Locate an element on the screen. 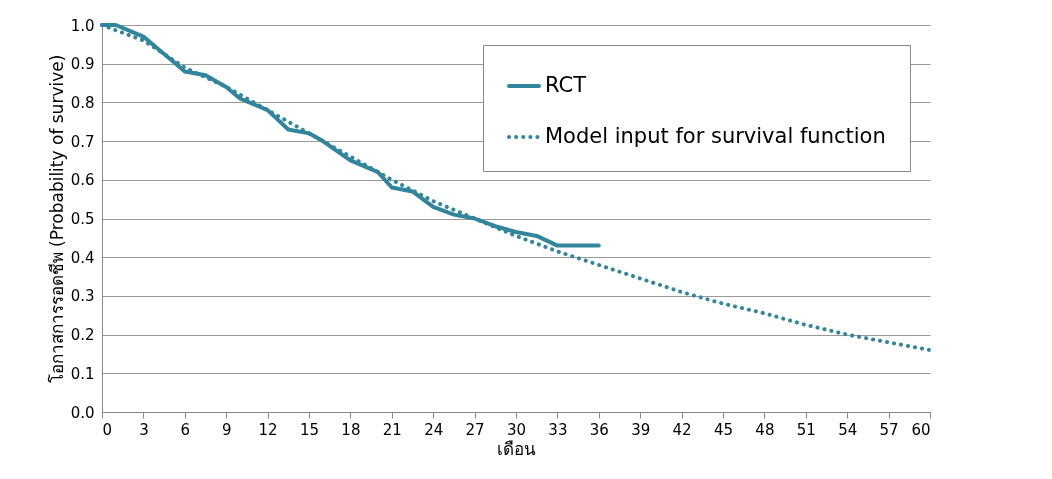  legend-label: Model input for survival function is located at coordinates (715, 136).